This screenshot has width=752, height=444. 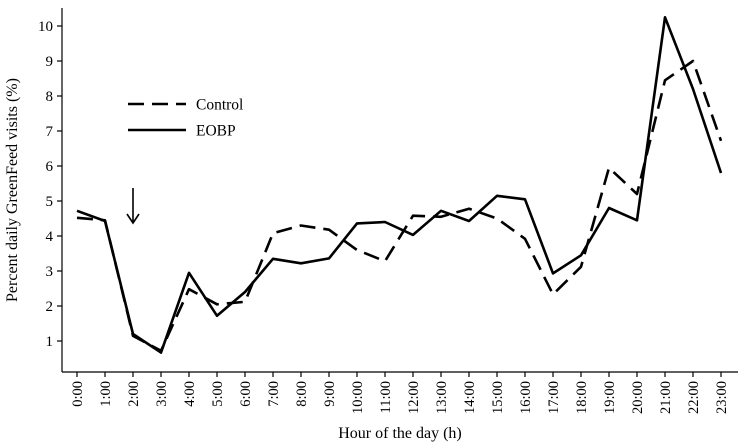 I want to click on x-tick-label: 11:00, so click(x=386, y=397).